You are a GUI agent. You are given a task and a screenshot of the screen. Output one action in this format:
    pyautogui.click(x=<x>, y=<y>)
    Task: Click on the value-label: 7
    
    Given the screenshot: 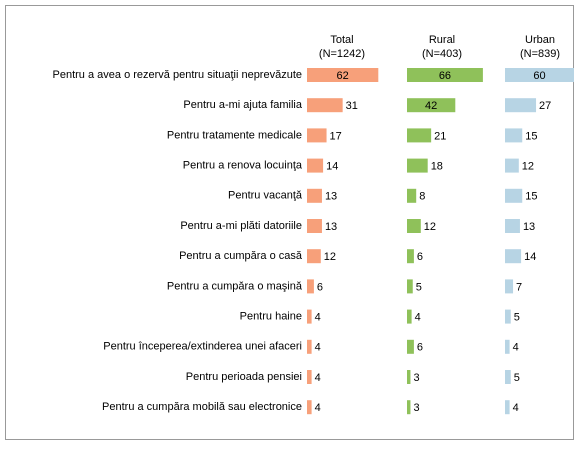 What is the action you would take?
    pyautogui.click(x=519, y=287)
    